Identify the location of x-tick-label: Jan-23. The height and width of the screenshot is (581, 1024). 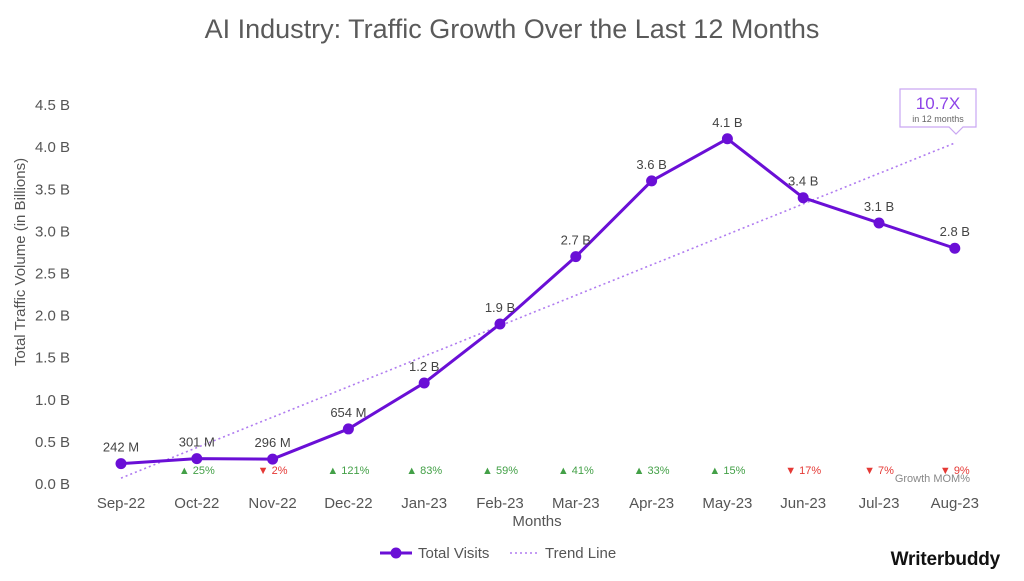
(424, 503).